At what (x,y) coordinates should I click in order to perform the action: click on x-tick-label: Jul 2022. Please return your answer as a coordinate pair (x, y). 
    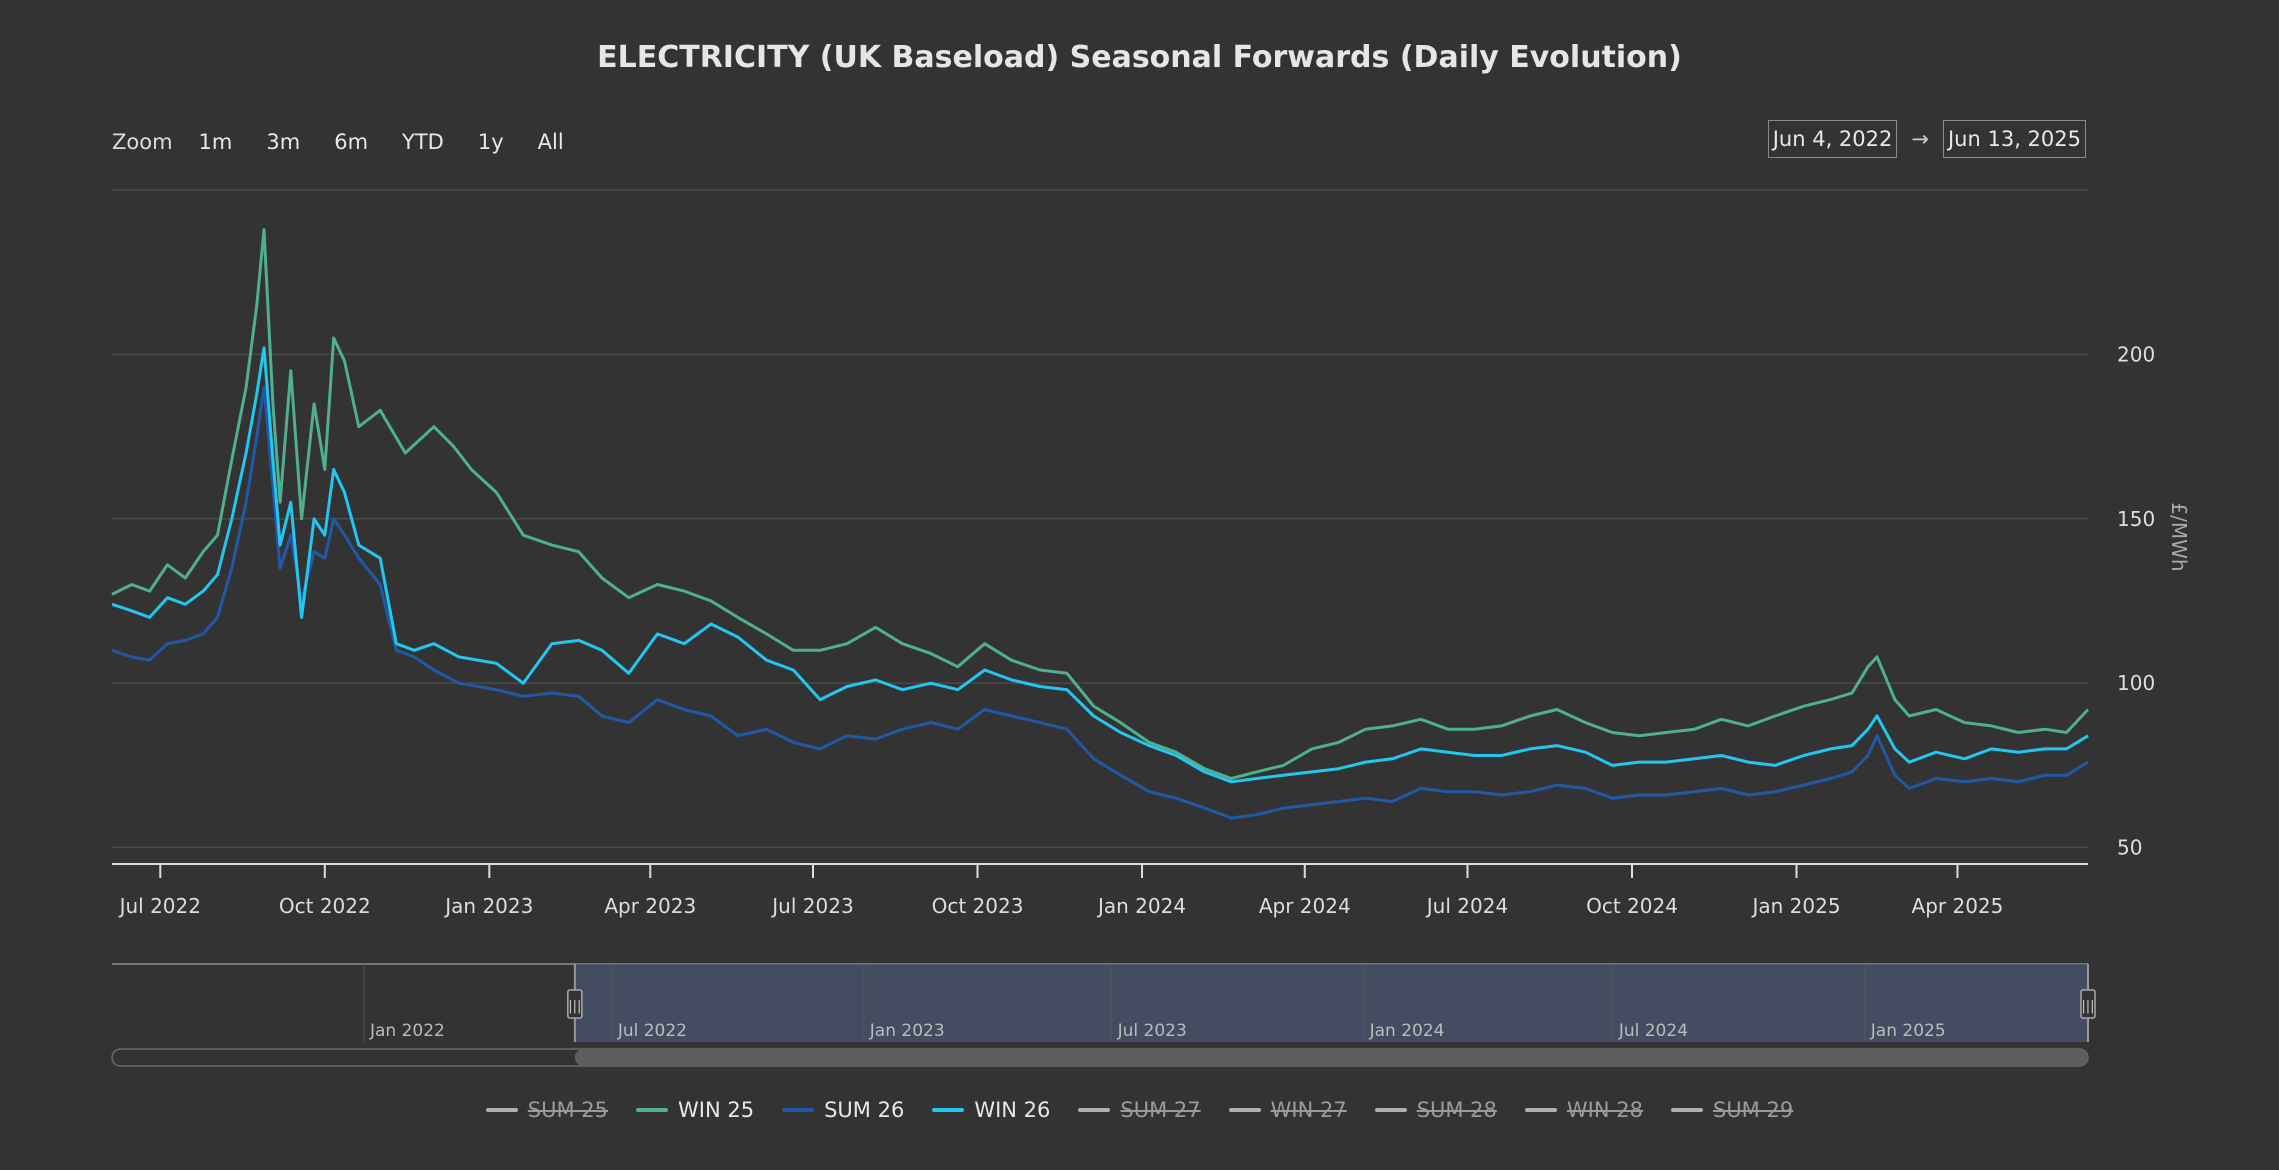
    Looking at the image, I should click on (159, 906).